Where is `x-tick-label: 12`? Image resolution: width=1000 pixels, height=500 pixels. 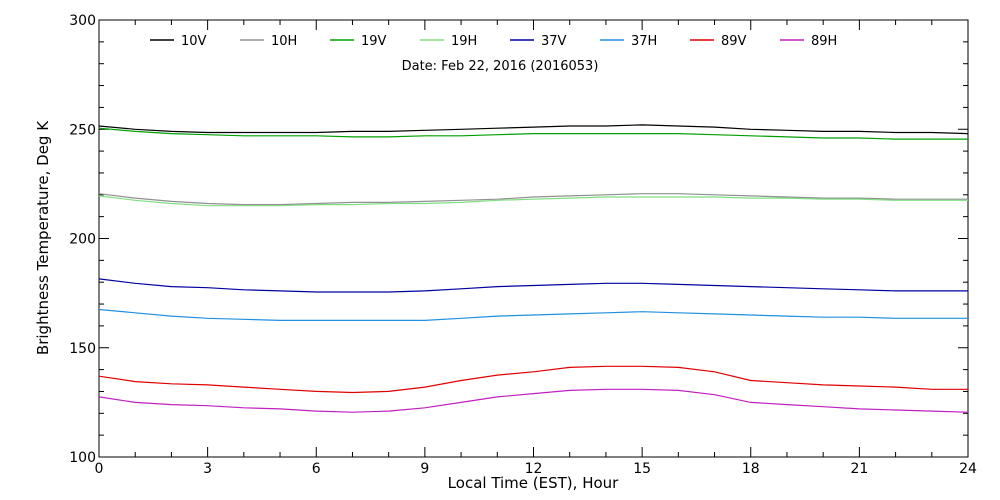 x-tick-label: 12 is located at coordinates (534, 469).